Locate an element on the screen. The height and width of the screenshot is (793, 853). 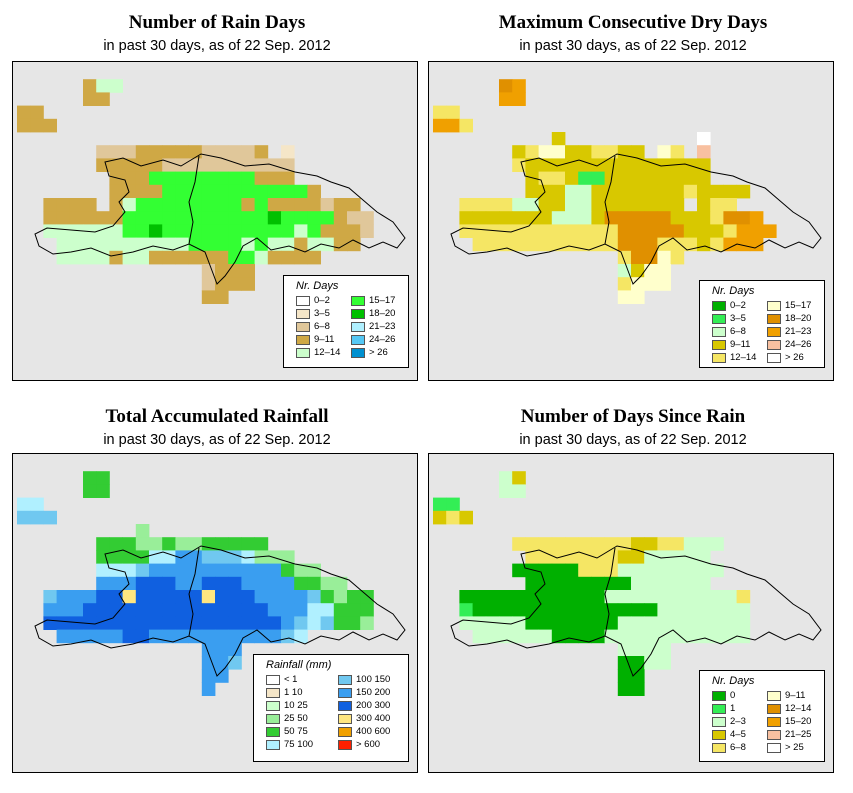
legend-label: 300 400 is located at coordinates (373, 718).